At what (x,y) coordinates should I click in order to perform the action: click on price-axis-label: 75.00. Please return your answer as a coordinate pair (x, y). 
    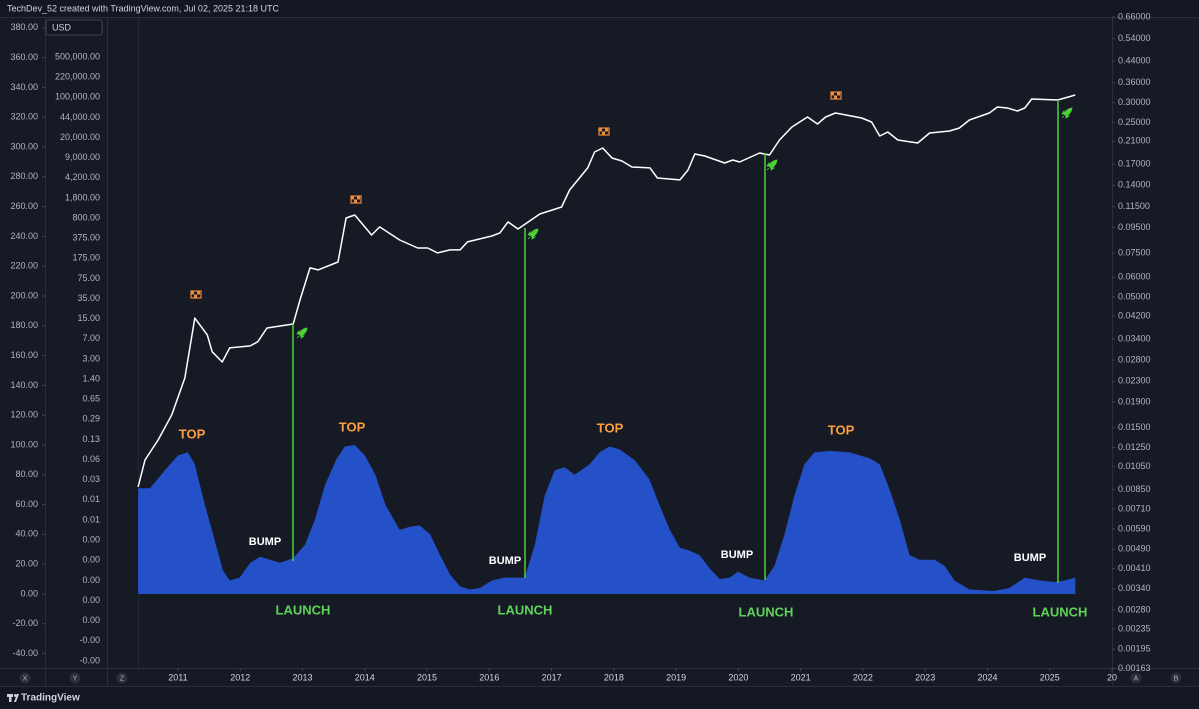
    Looking at the image, I should click on (88, 278).